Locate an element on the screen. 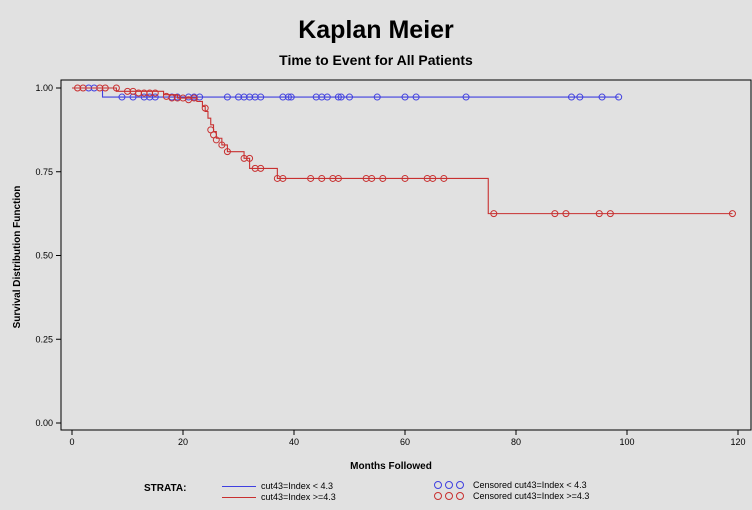 The height and width of the screenshot is (510, 752). y-tick-label: 0.50 is located at coordinates (44, 256).